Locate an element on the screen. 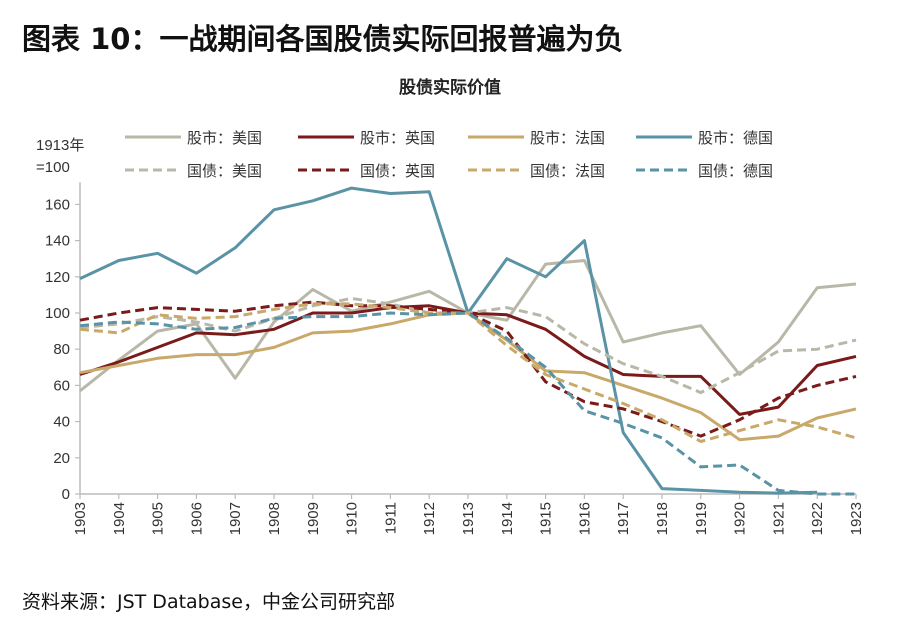 The image size is (900, 633). x-tick-label: 1916 is located at coordinates (584, 518).